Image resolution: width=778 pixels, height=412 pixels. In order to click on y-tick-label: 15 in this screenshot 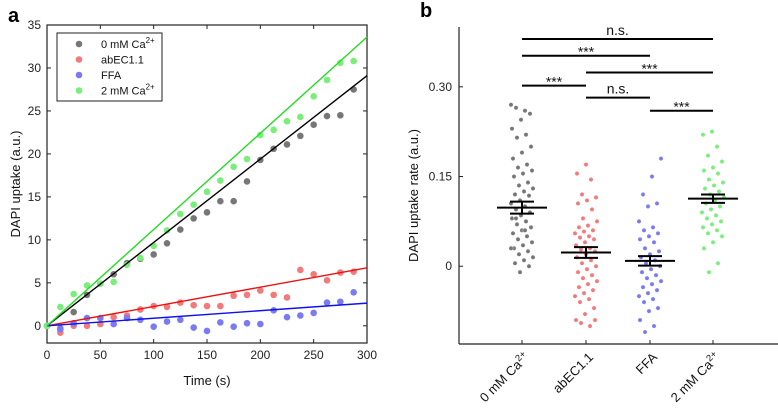, I will do `click(35, 197)`.